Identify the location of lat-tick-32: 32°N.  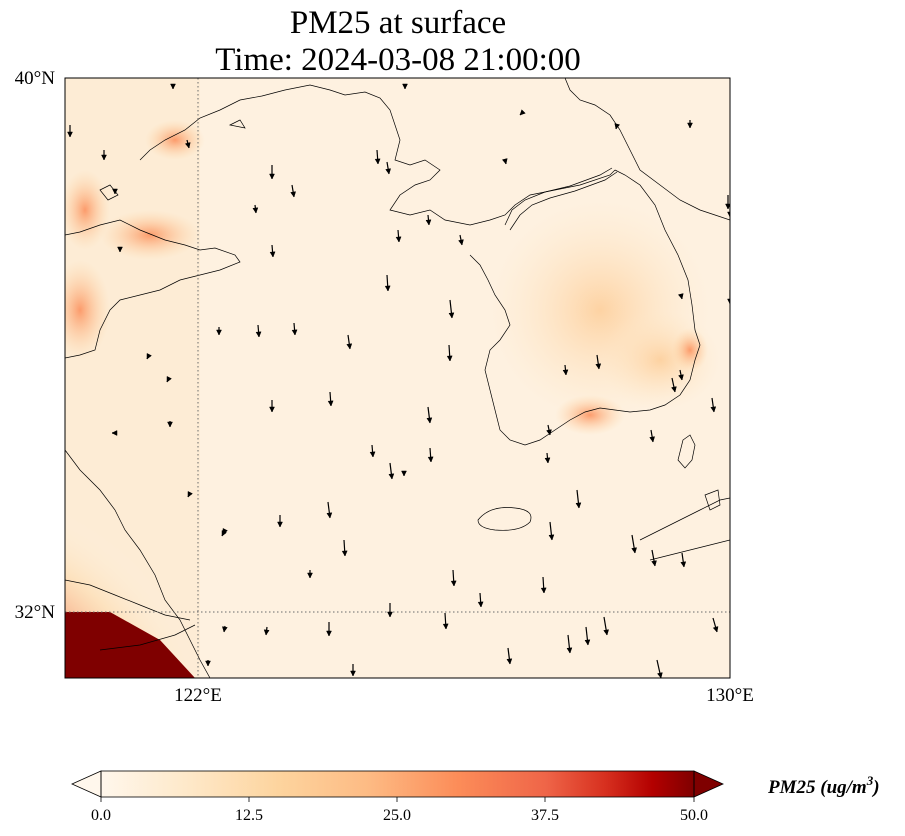
(35, 612).